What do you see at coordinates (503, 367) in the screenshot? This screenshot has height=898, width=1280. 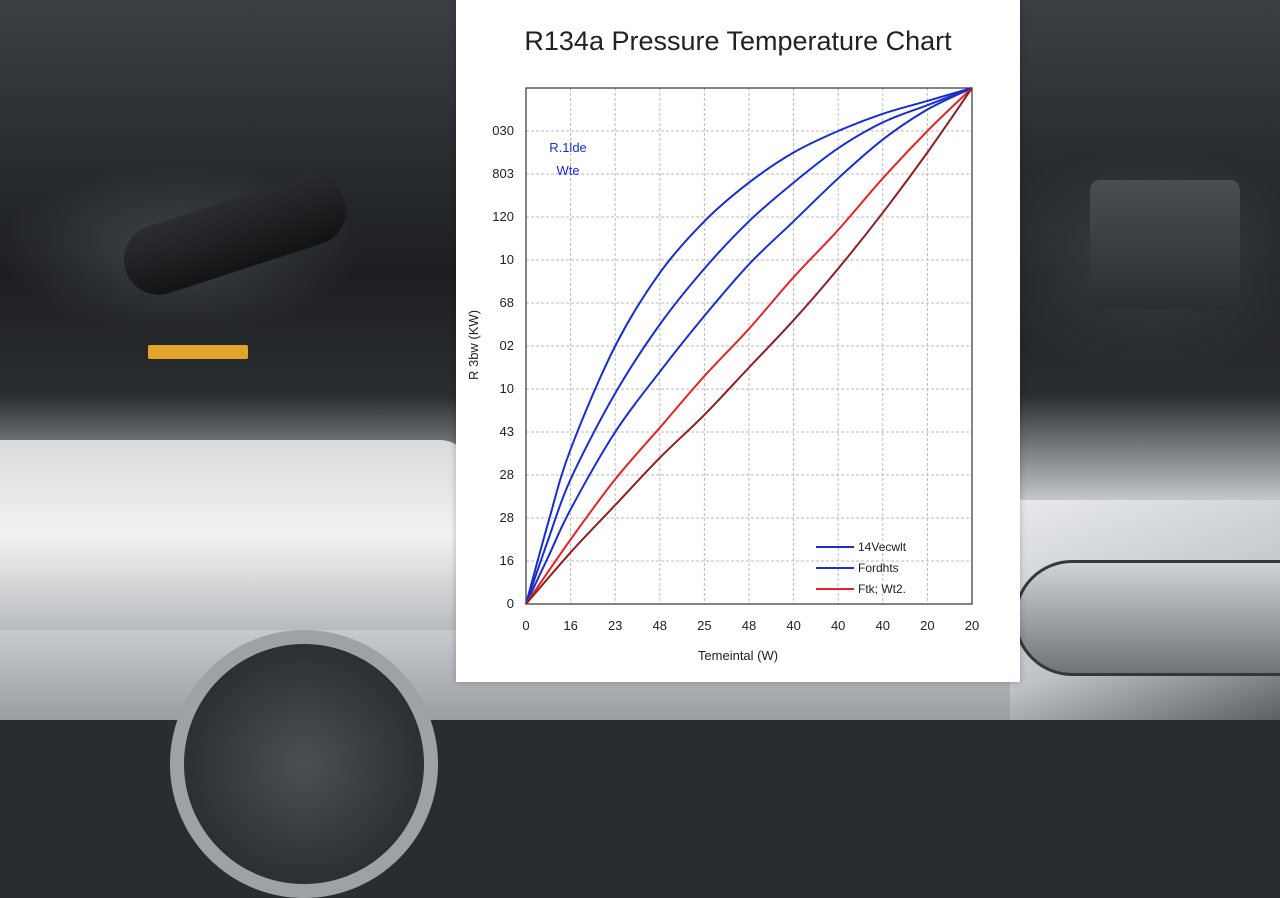 I see `y-tick-labels: 0 16 28 28 43 10 02 68 10 120 803 030` at bounding box center [503, 367].